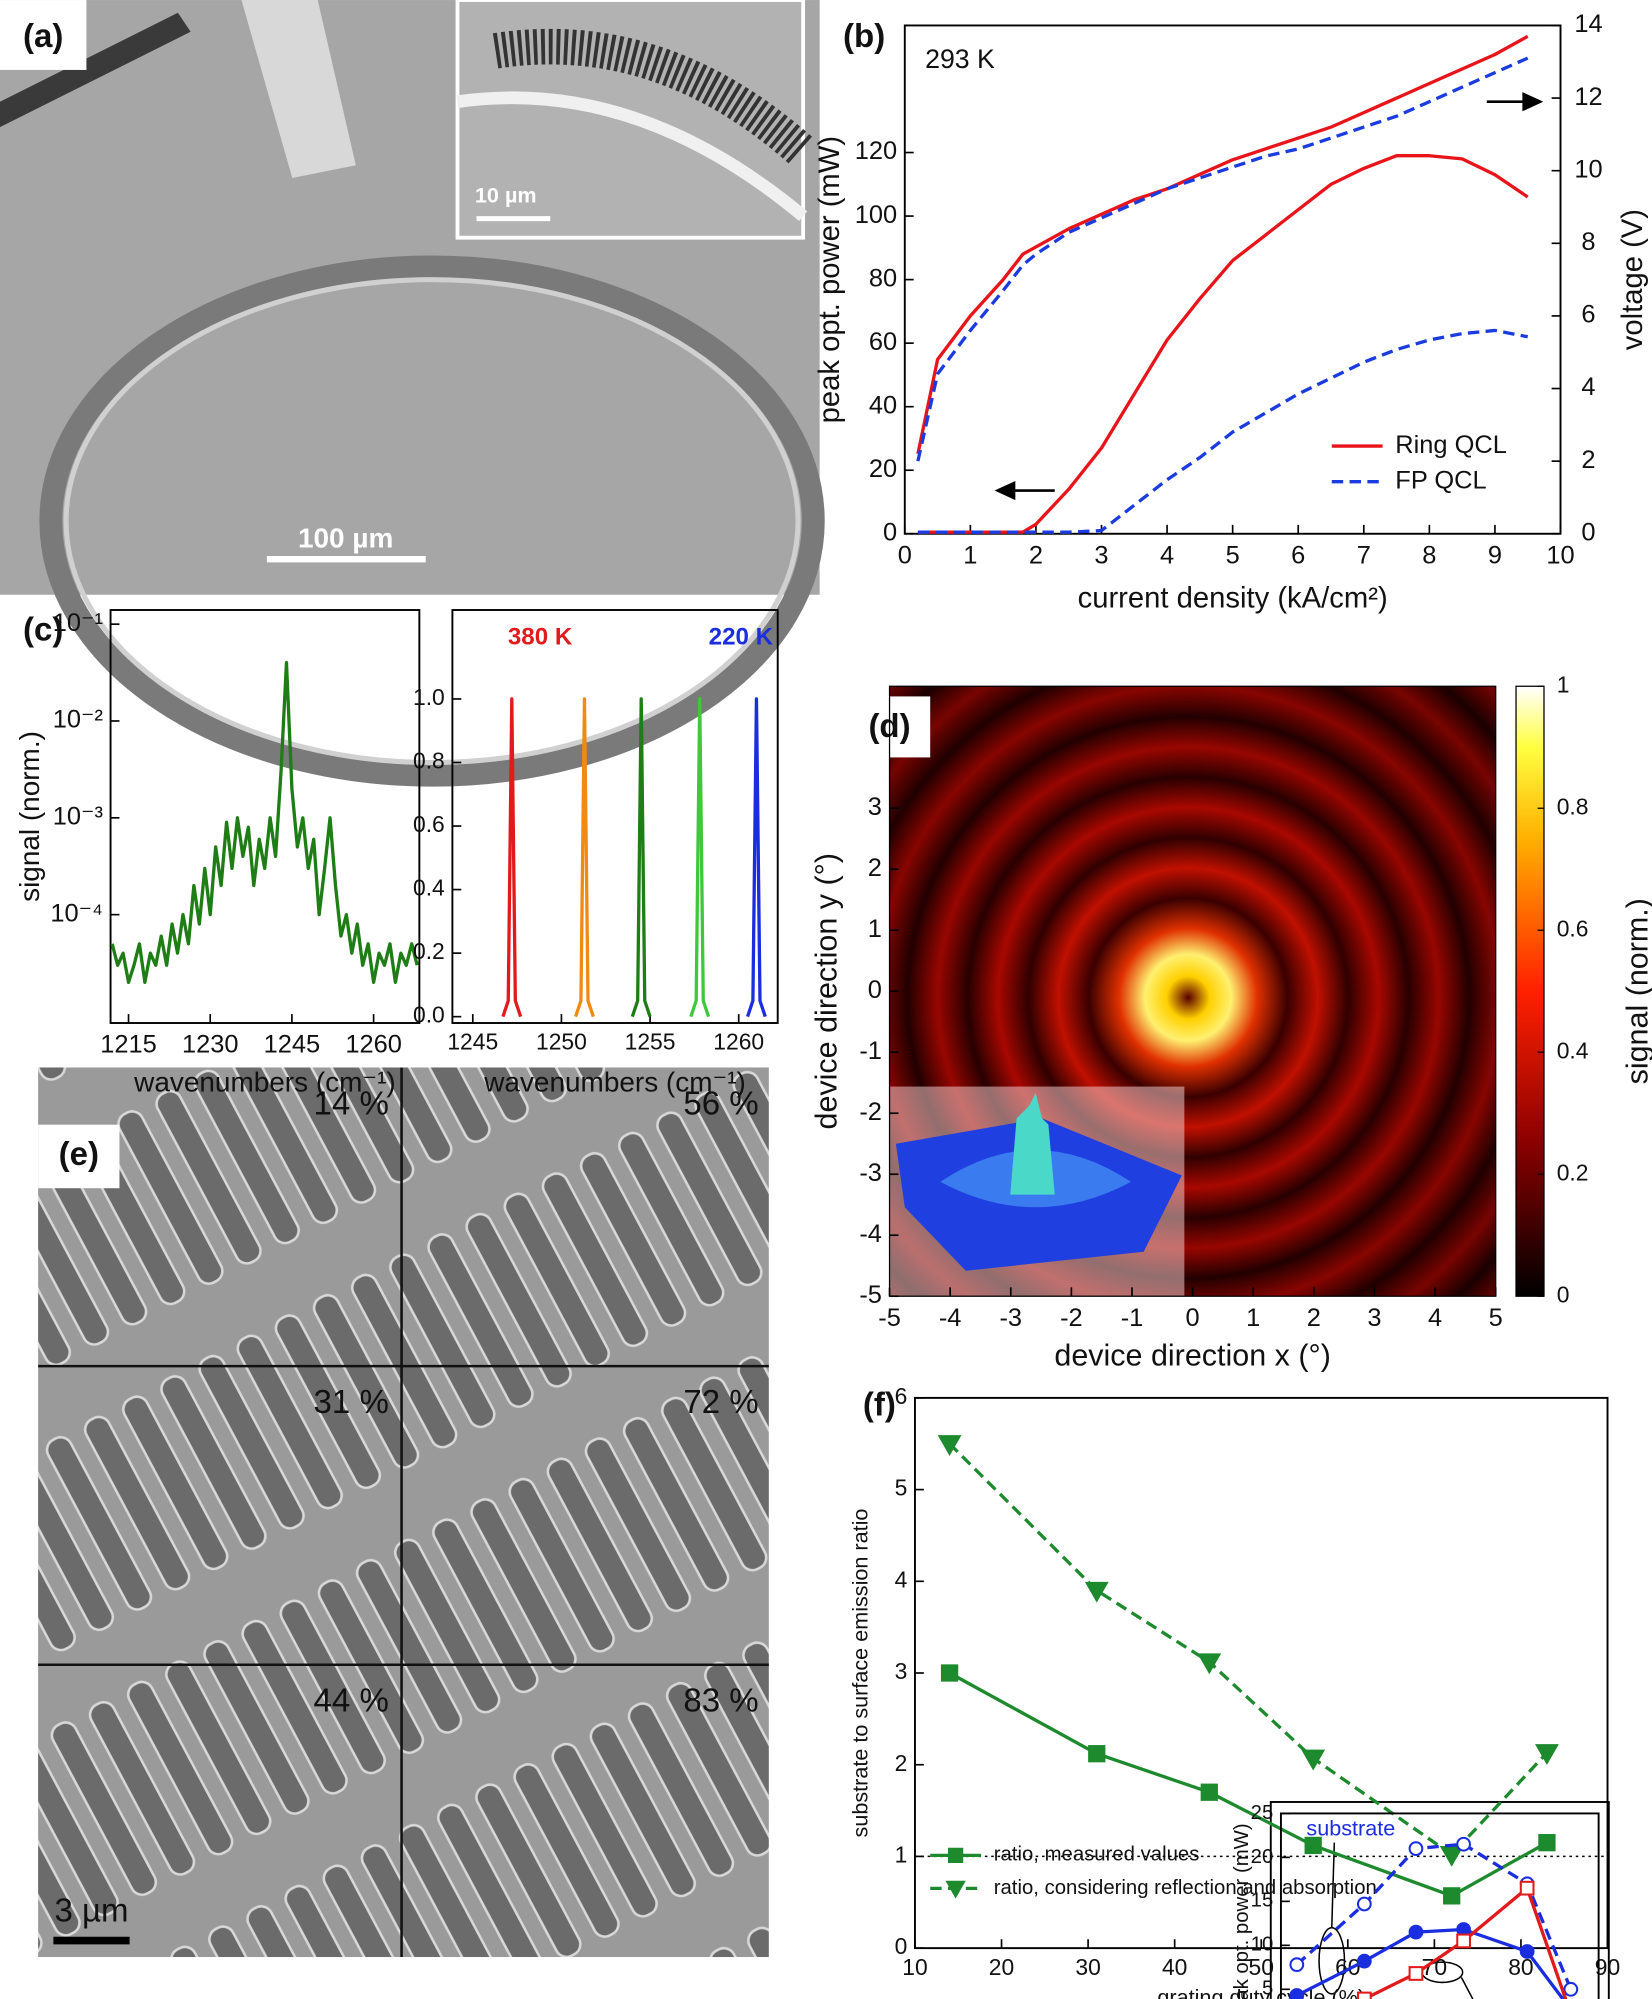  I want to click on colorbar, so click(1530, 991).